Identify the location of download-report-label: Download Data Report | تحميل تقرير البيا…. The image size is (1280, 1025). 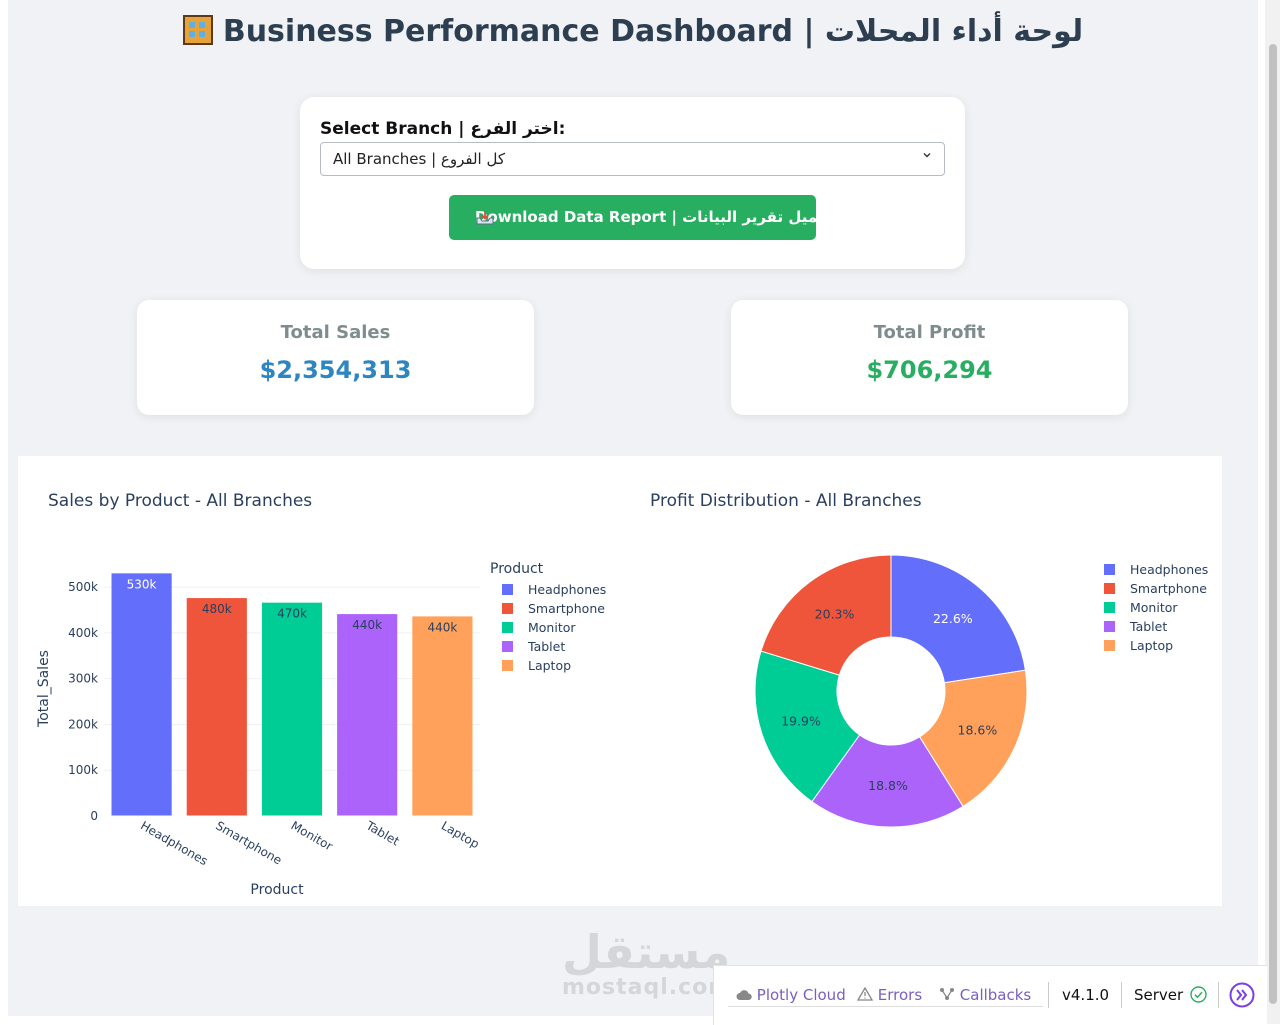
(655, 217).